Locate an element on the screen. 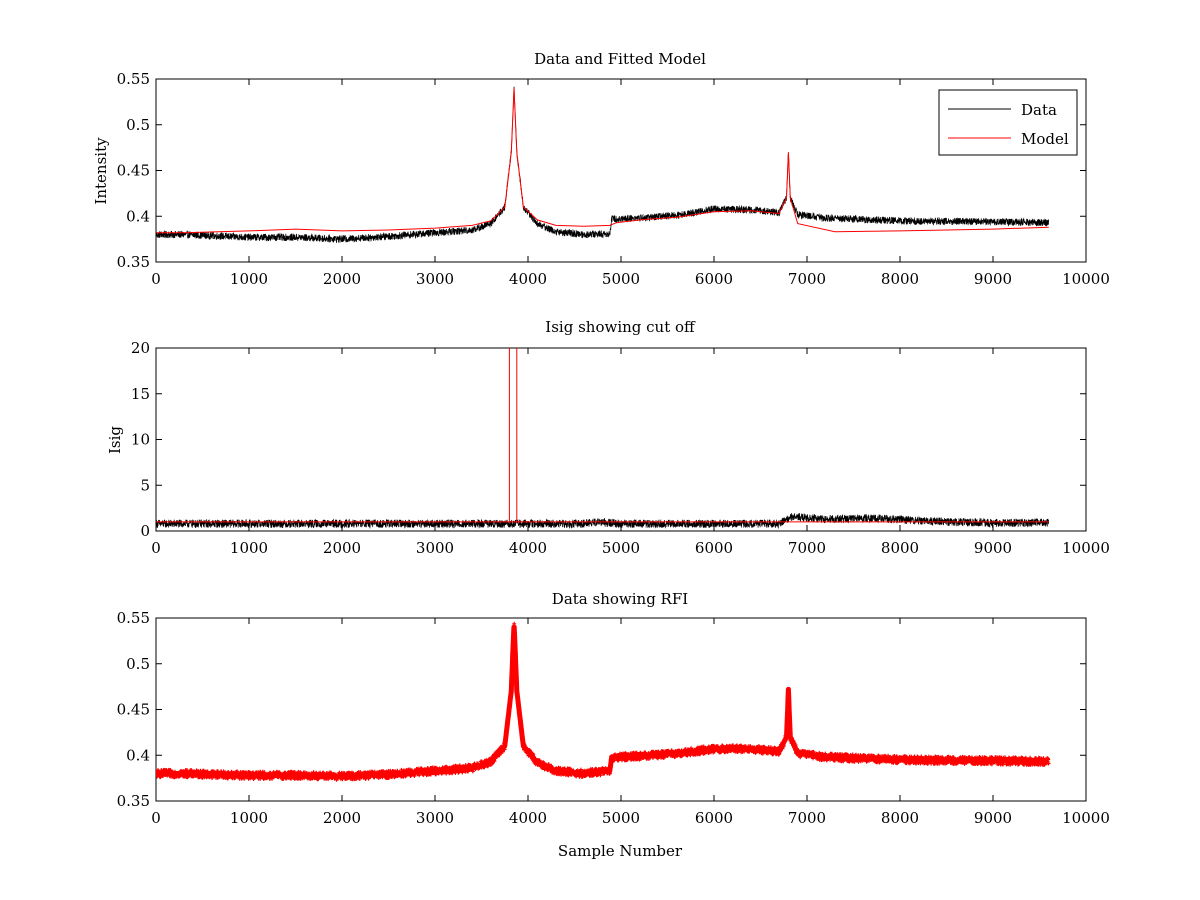  y-tick-label: 5 is located at coordinates (145, 485).